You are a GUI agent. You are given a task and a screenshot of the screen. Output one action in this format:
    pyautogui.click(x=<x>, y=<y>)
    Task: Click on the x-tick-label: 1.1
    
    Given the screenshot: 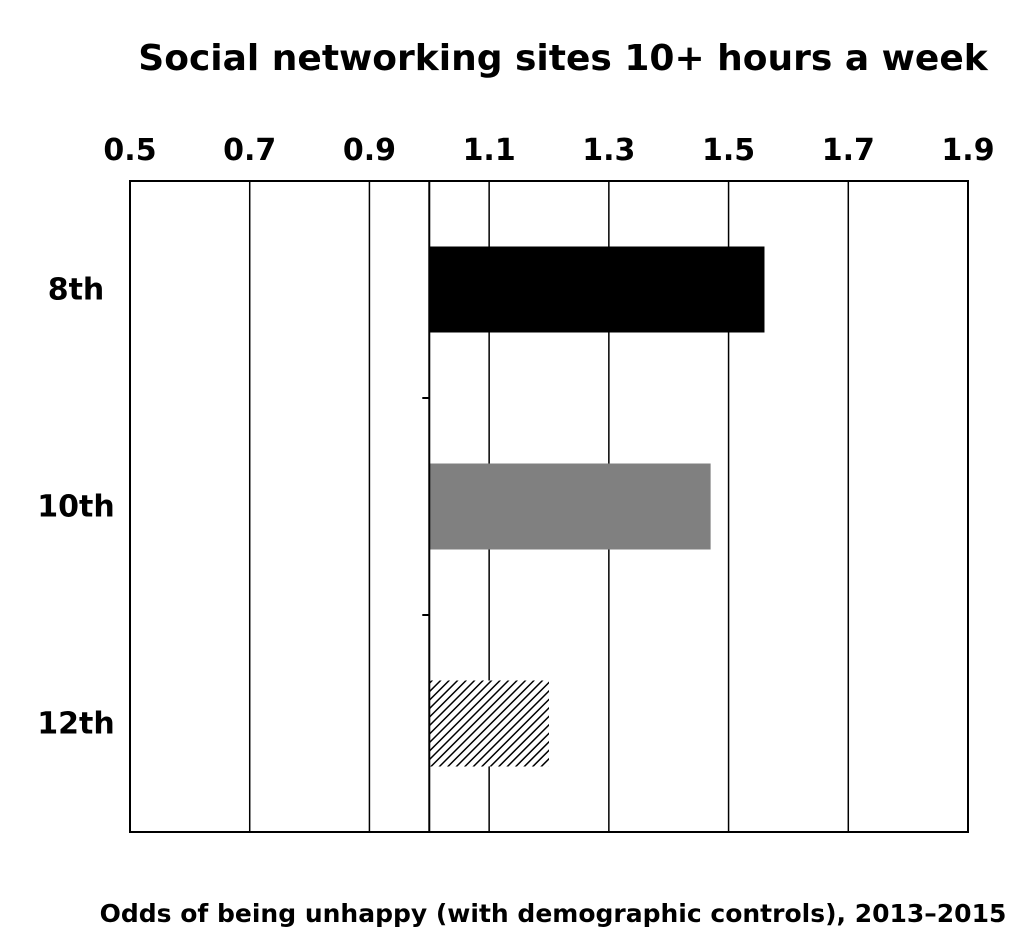 What is the action you would take?
    pyautogui.click(x=489, y=150)
    